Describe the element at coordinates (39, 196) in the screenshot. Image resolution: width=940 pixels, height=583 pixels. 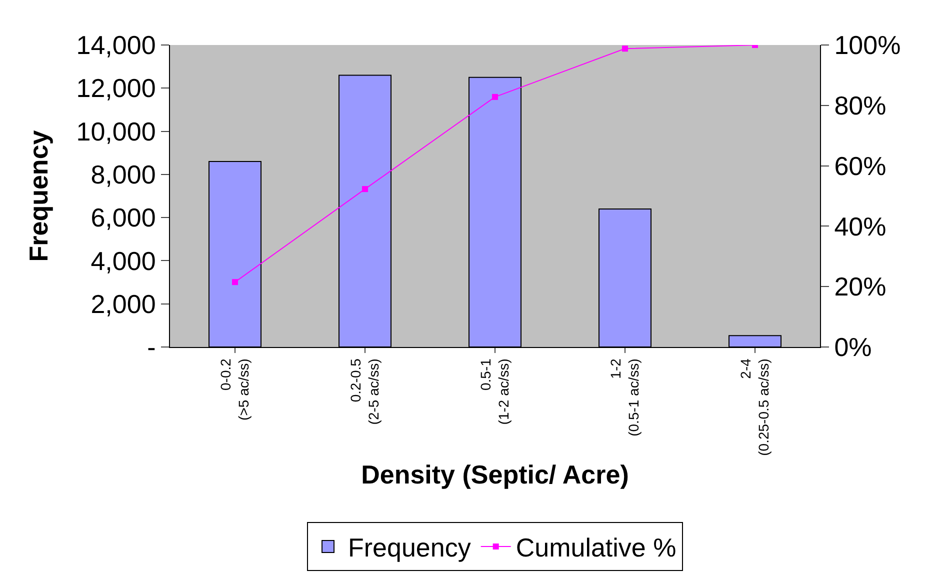
I see `y-axis-title: Frequency` at that location.